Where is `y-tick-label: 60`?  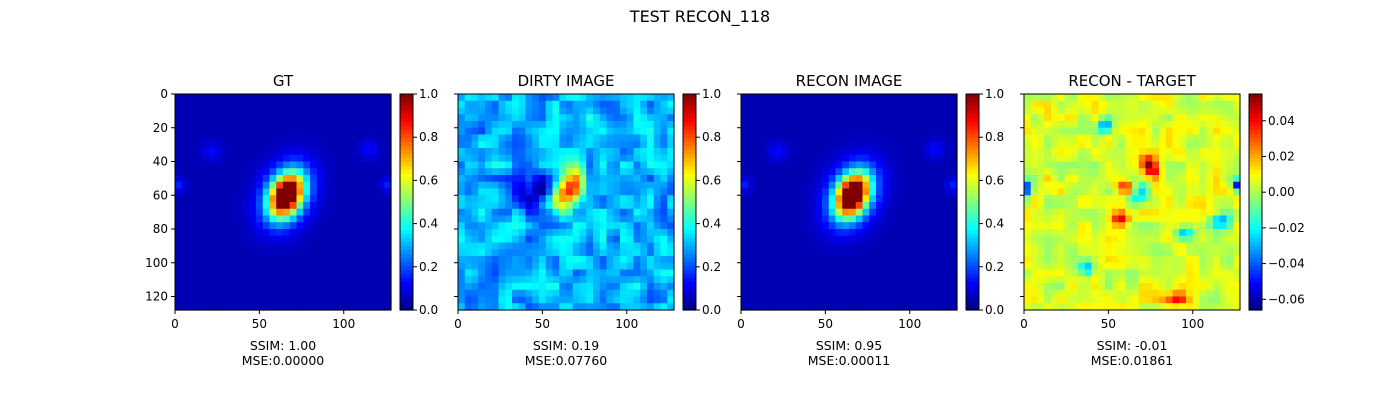 y-tick-label: 60 is located at coordinates (160, 195).